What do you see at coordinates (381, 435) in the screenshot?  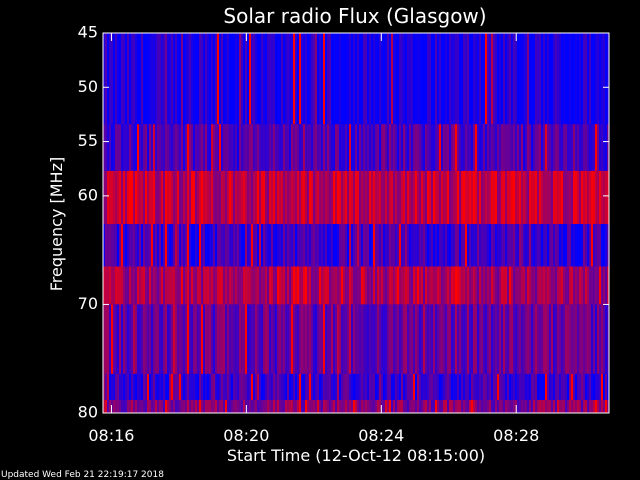 I see `x-tick-label: 08:24` at bounding box center [381, 435].